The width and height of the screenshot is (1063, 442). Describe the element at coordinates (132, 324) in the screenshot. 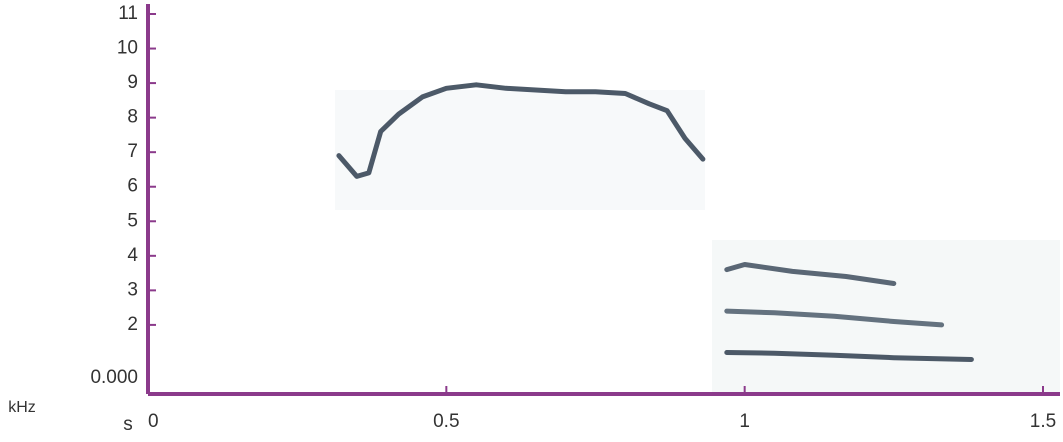

I see `y-tick-label: 2` at that location.